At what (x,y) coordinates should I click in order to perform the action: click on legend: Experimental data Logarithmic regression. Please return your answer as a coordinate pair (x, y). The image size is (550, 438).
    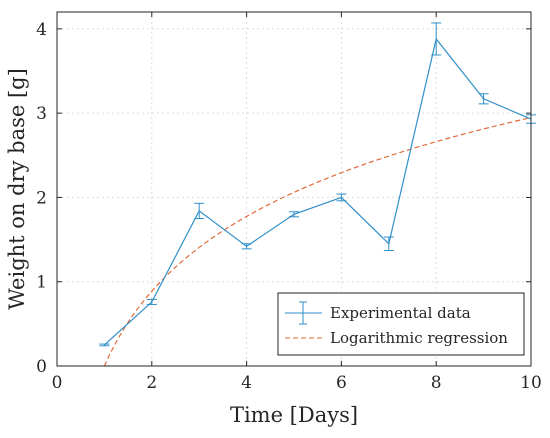
    Looking at the image, I should click on (401, 324).